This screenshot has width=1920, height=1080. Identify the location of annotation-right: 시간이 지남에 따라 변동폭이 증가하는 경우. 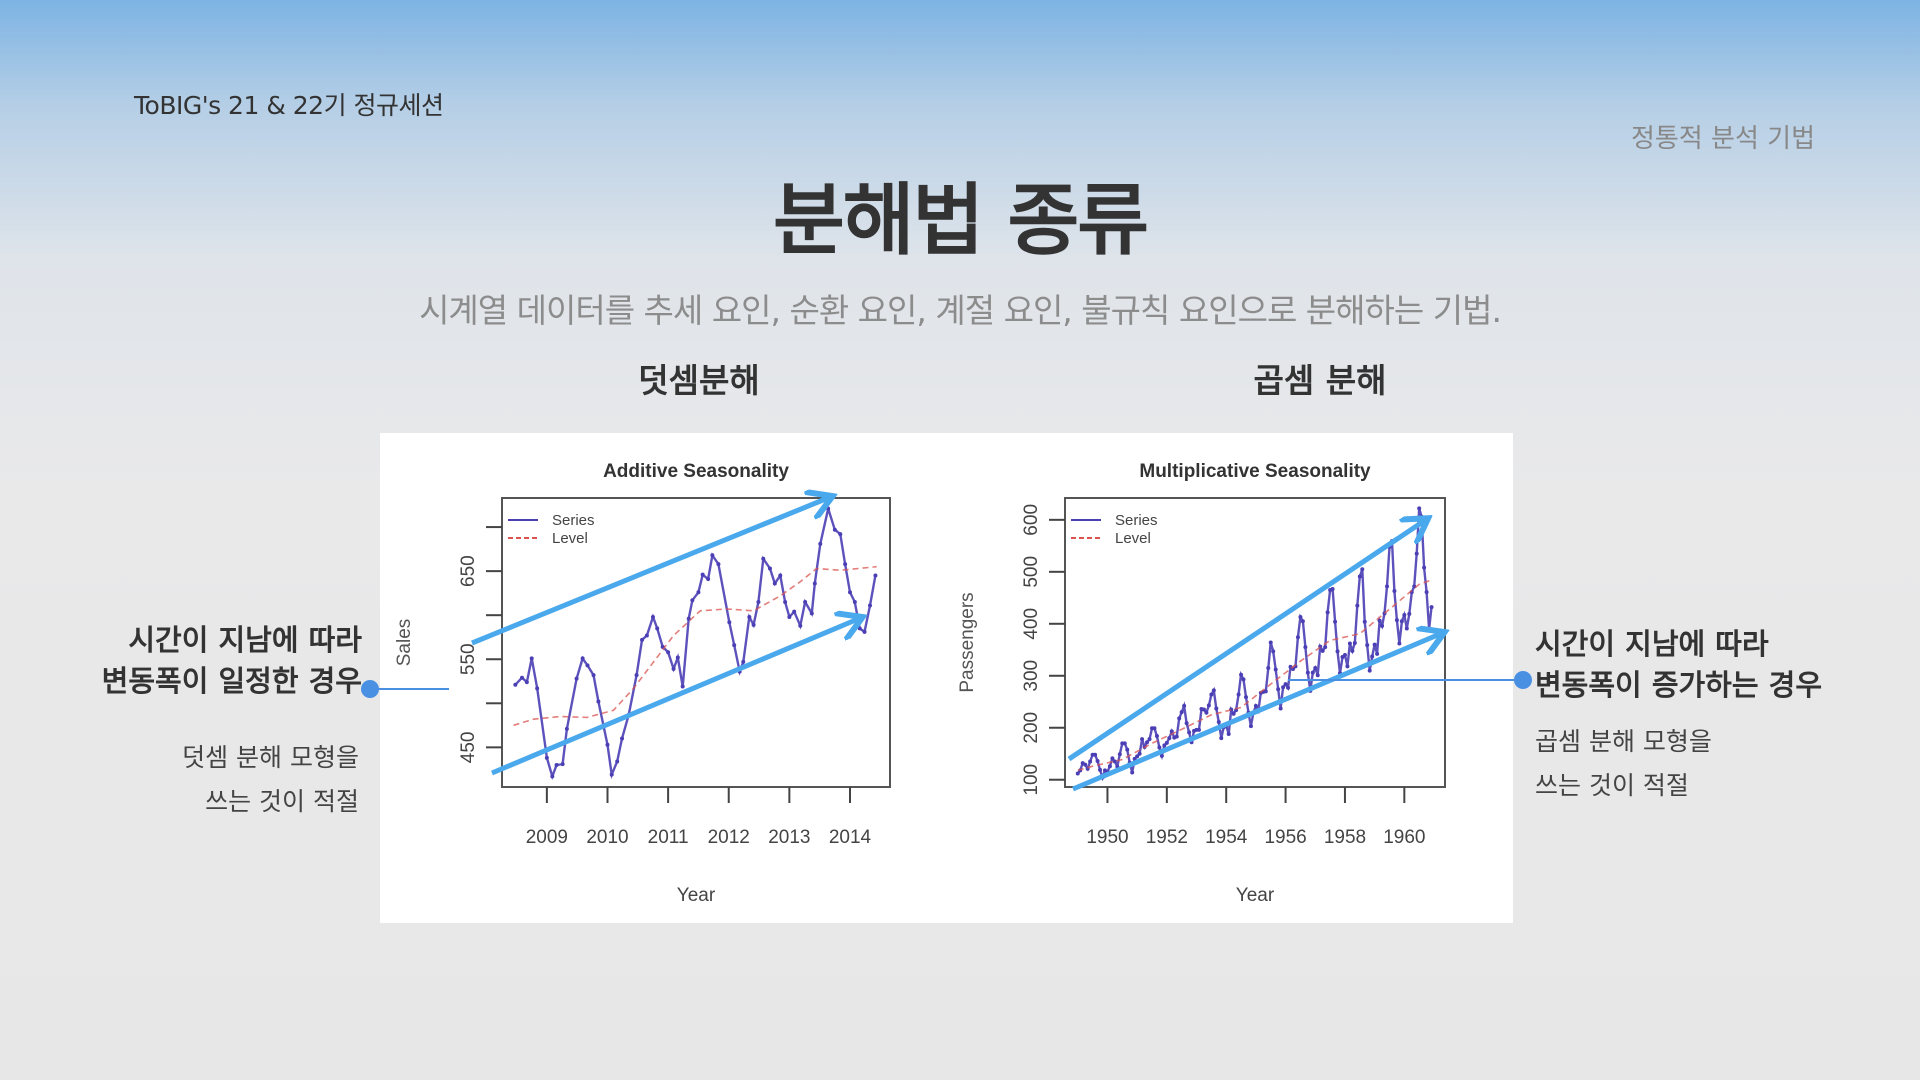
(1678, 665).